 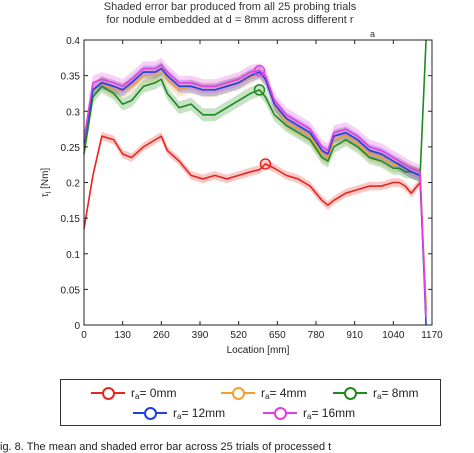 I want to click on series-markers, so click(x=262, y=117).